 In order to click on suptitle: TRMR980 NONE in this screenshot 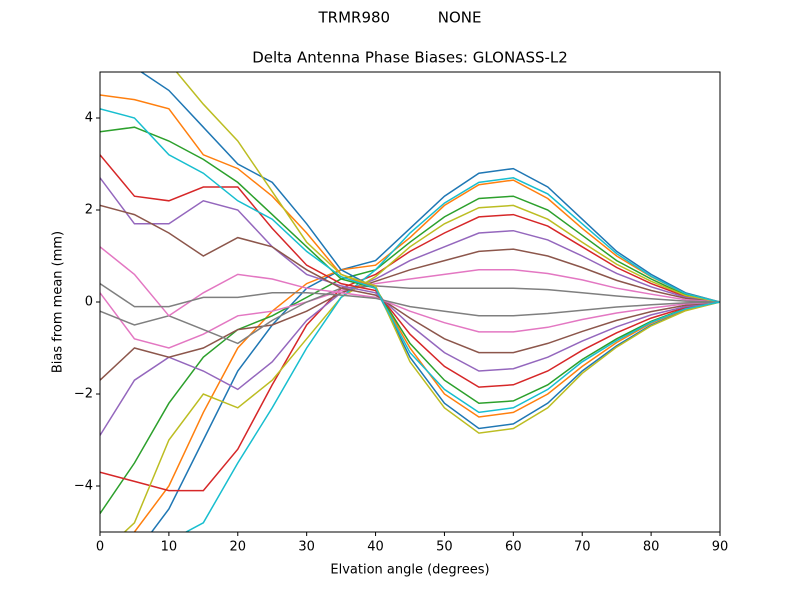, I will do `click(400, 18)`.